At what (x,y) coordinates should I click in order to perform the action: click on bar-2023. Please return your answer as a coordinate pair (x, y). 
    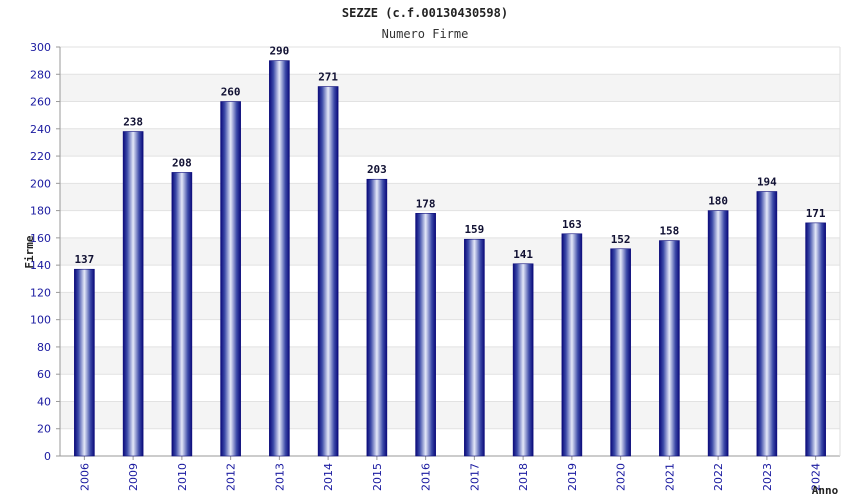
    Looking at the image, I should click on (767, 324).